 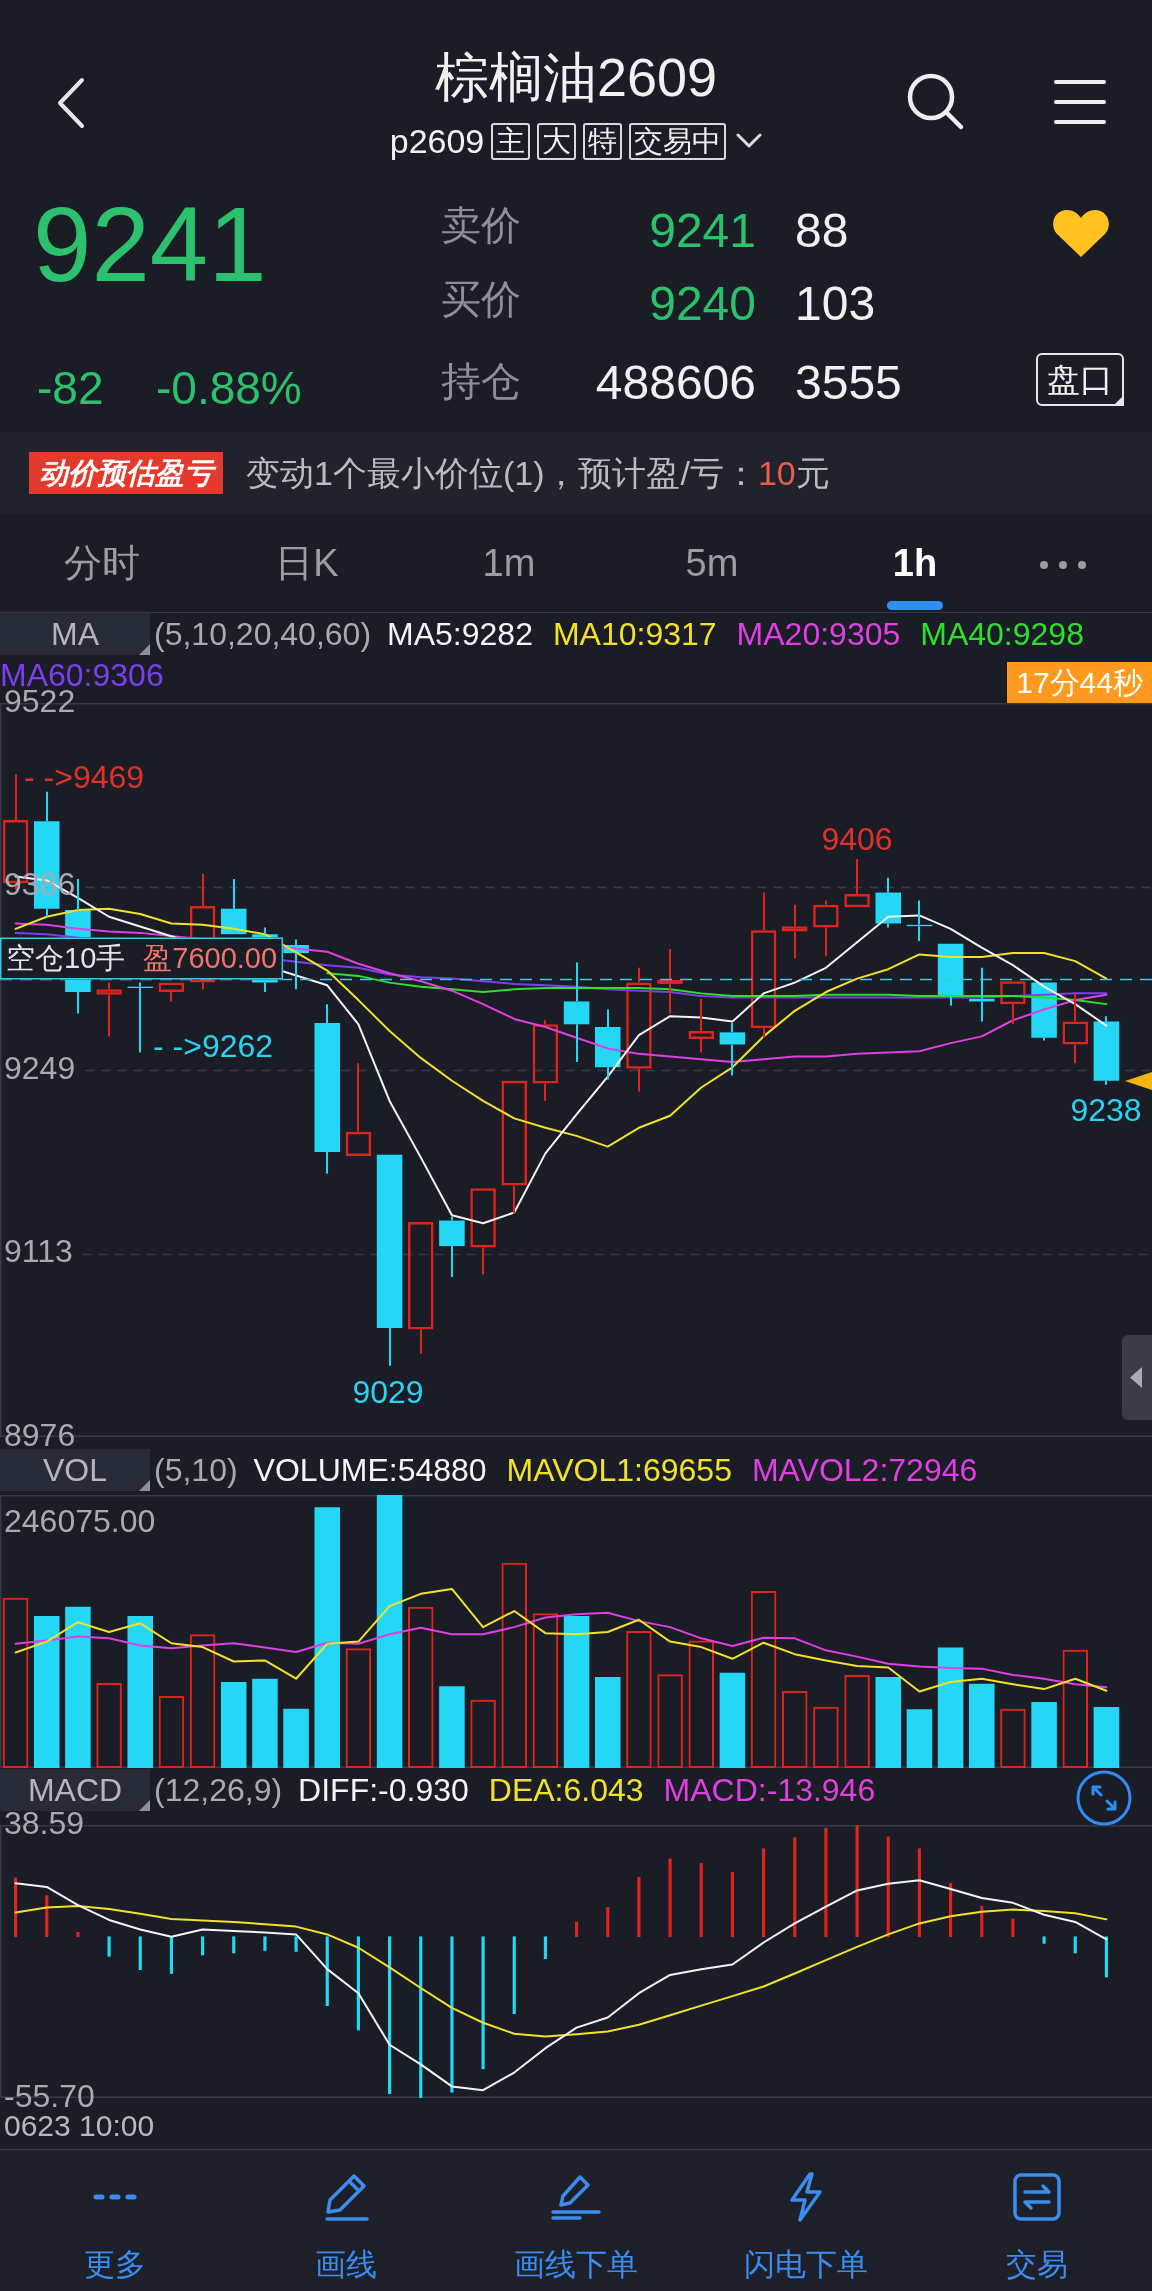 What do you see at coordinates (84, 777) in the screenshot?
I see `annotation: - ->9469` at bounding box center [84, 777].